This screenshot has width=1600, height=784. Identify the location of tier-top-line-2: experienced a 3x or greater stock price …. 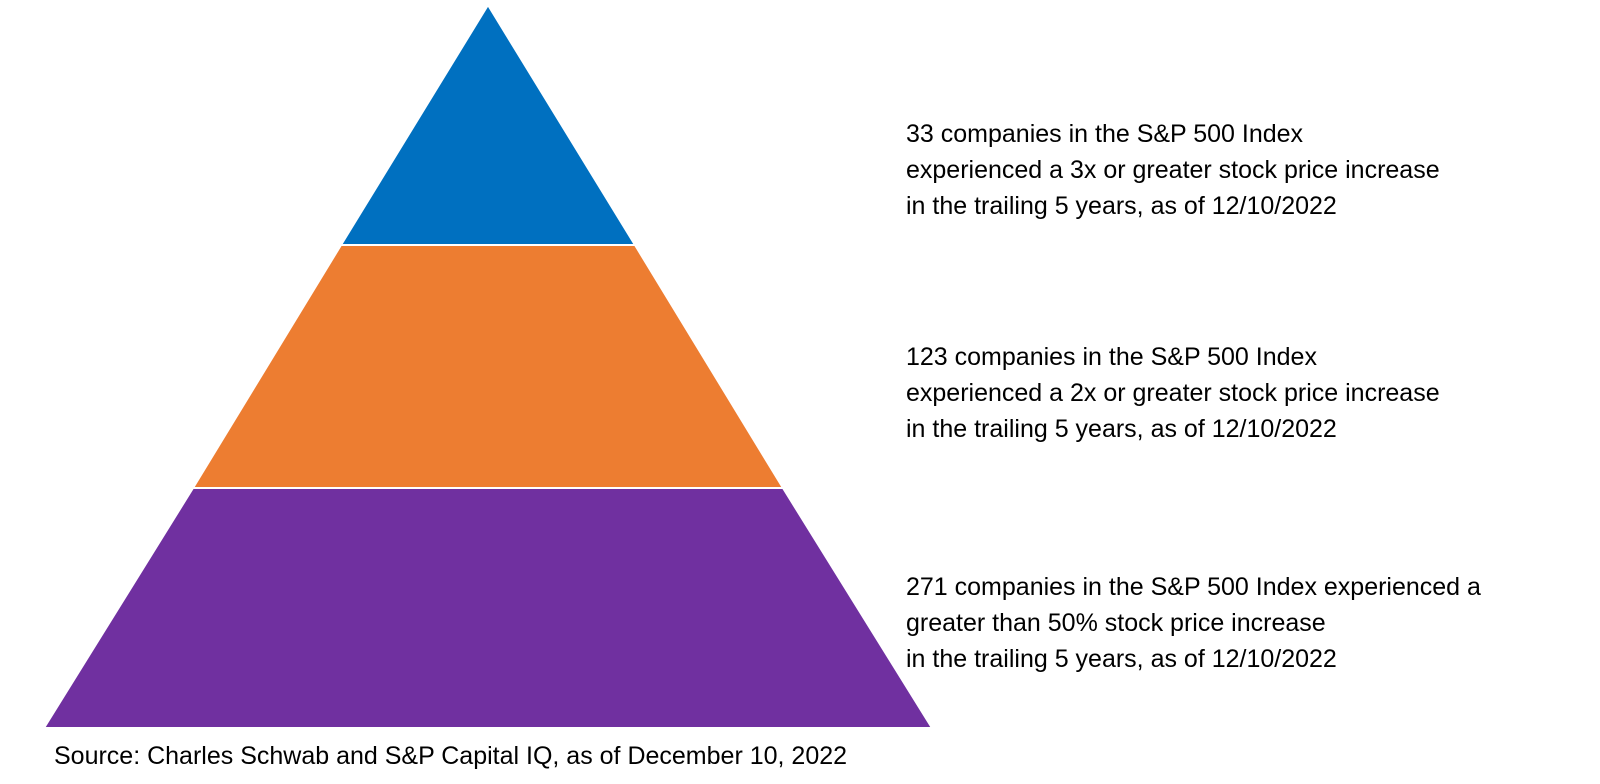
(1173, 170).